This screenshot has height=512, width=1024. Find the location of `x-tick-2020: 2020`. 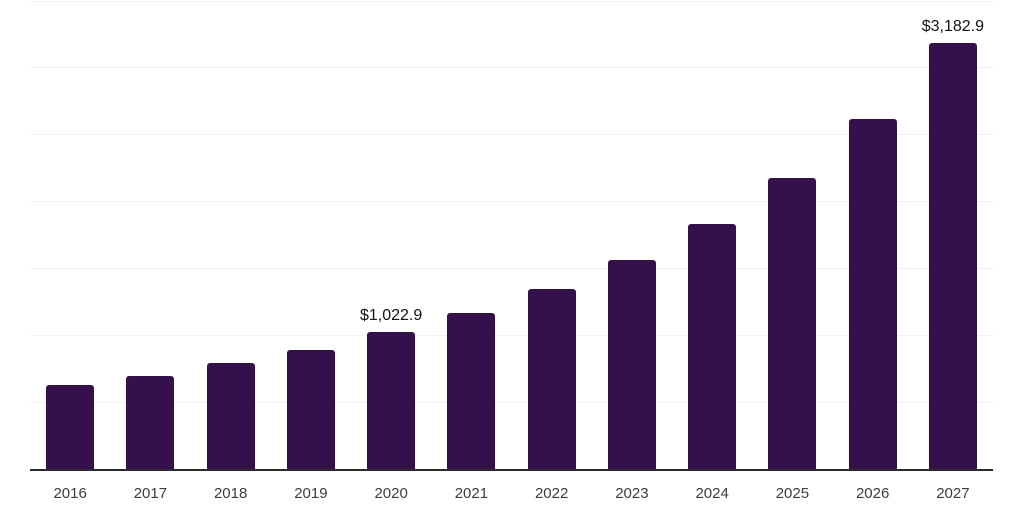

x-tick-2020: 2020 is located at coordinates (391, 493).